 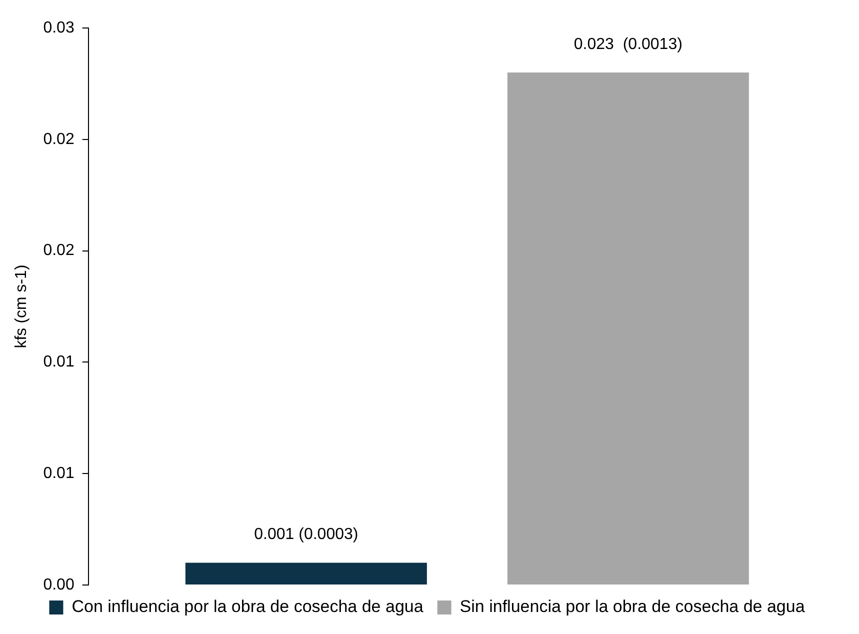 What do you see at coordinates (633, 606) in the screenshot?
I see `legend-label: Sin influencia por la obra de cosecha de agua` at bounding box center [633, 606].